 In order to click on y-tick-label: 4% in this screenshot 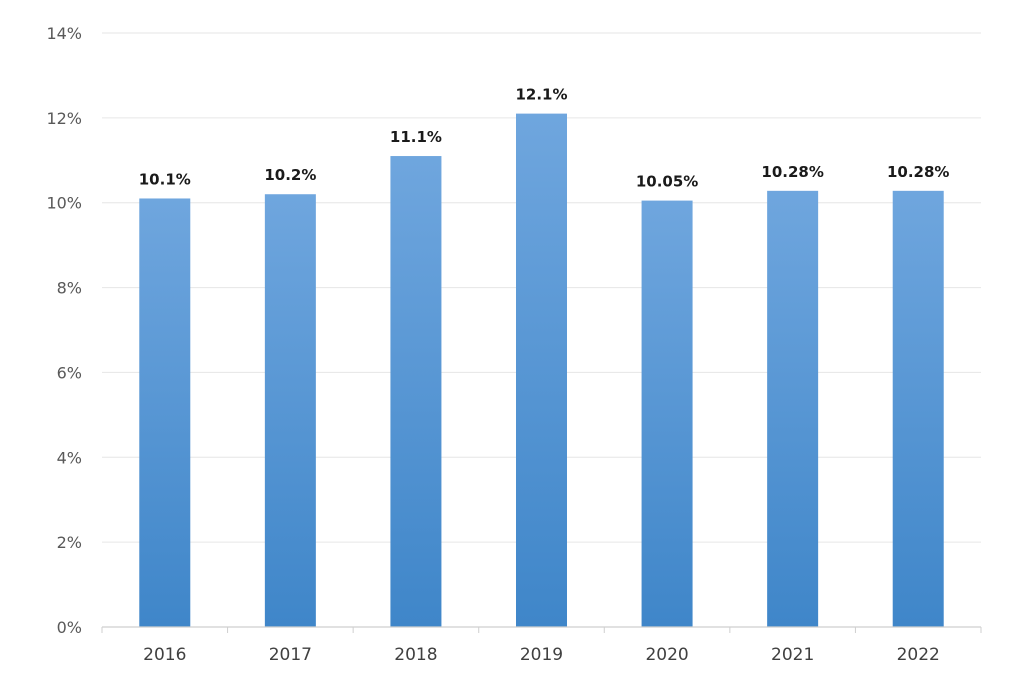, I will do `click(69, 457)`.